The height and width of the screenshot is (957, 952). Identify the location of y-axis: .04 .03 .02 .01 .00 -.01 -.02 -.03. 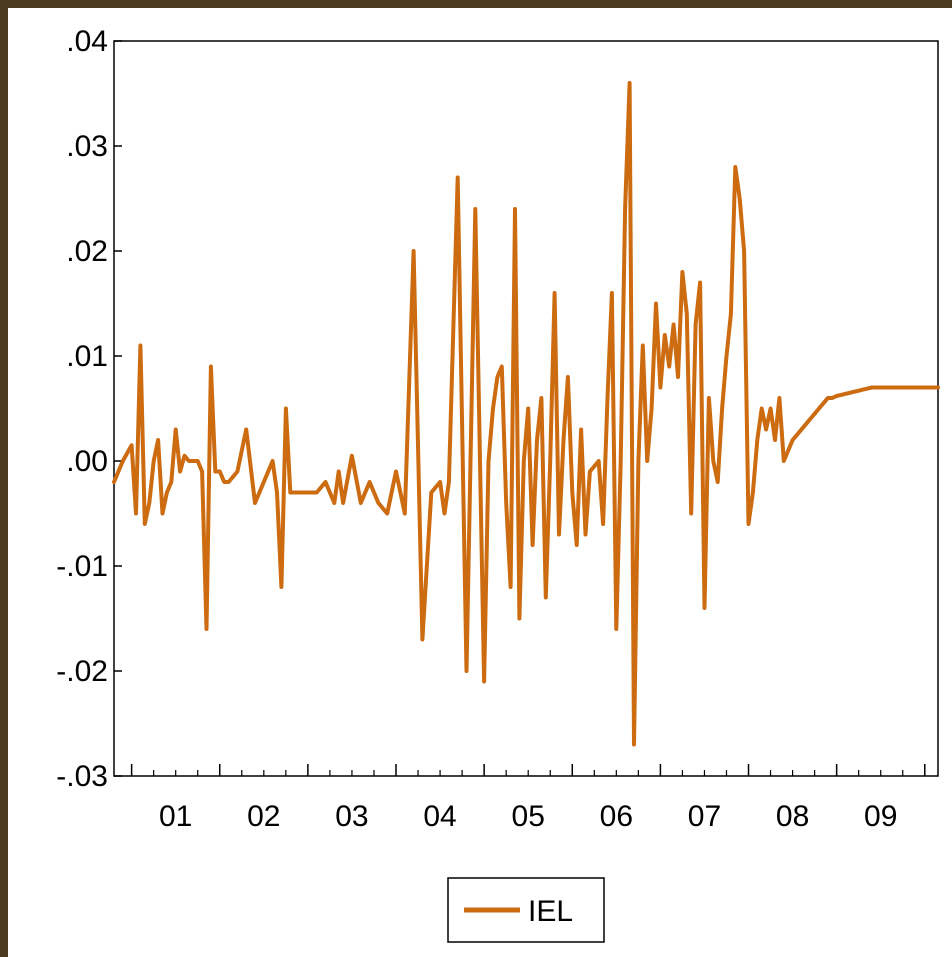
(89, 409).